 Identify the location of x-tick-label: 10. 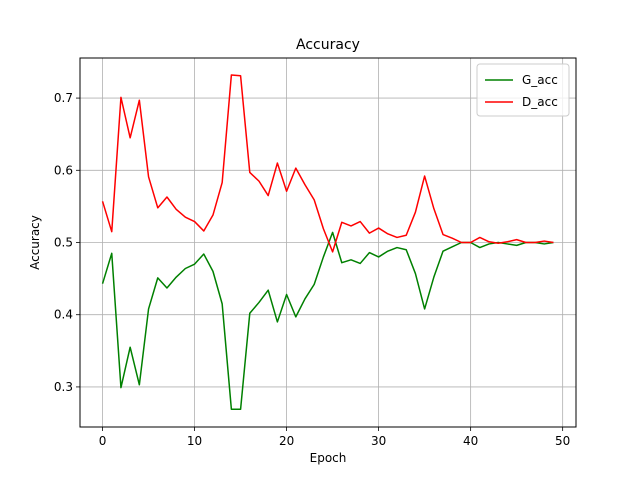
(194, 441).